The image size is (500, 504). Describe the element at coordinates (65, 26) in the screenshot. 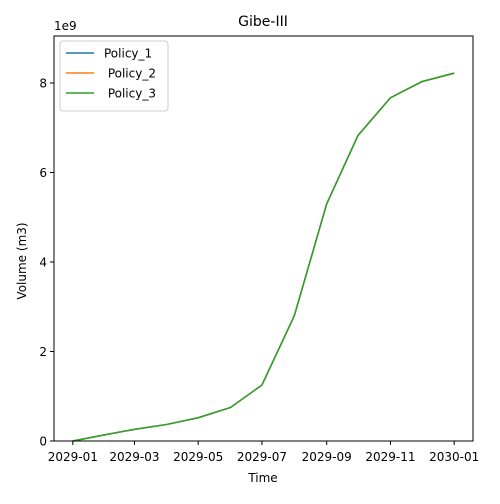

I see `y-axis-offset-label: 1e9` at that location.